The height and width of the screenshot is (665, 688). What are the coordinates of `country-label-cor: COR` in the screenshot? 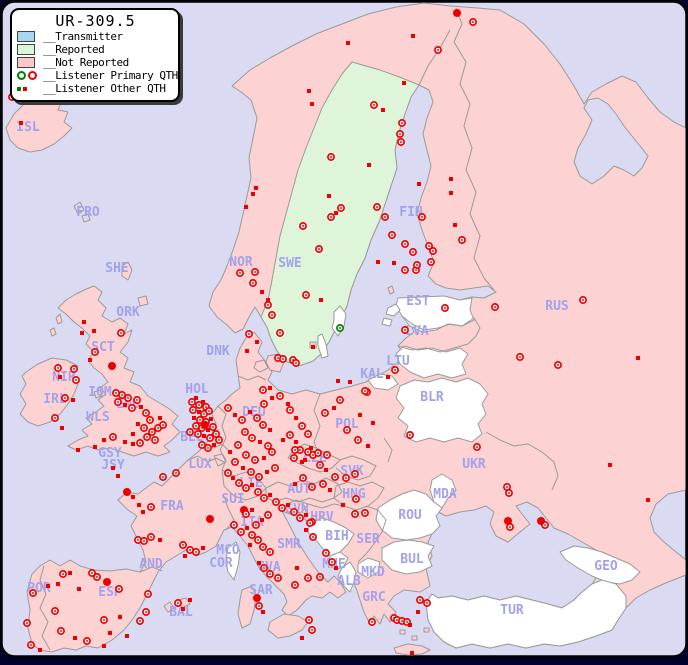 It's located at (221, 563).